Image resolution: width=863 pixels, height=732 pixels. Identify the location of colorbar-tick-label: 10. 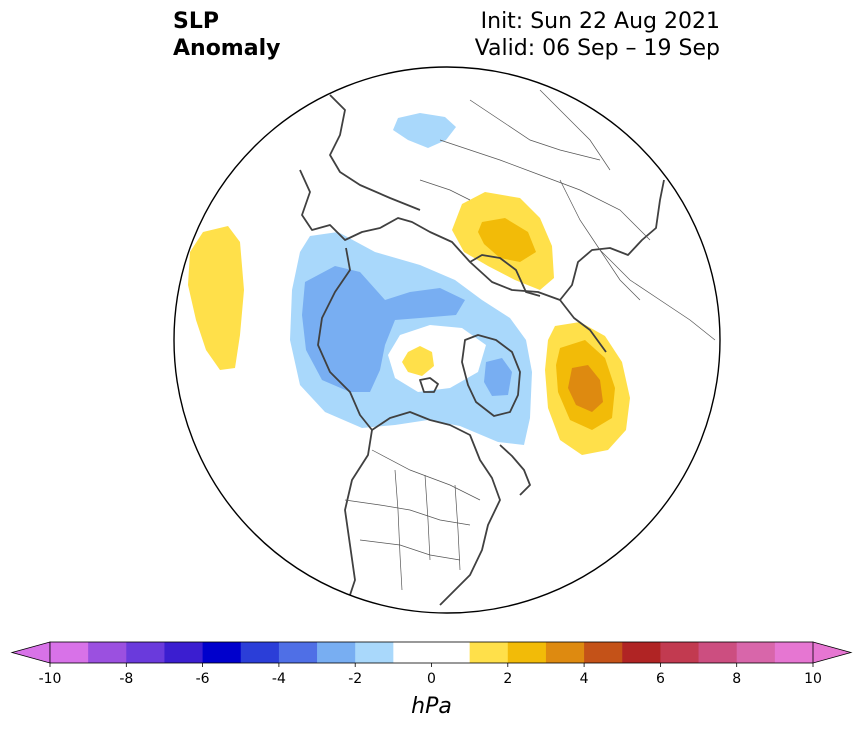
(813, 679).